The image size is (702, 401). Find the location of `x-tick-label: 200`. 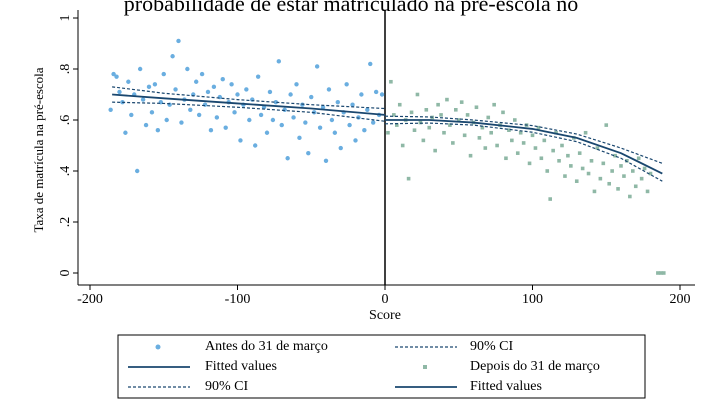

x-tick-label: 200 is located at coordinates (680, 299).